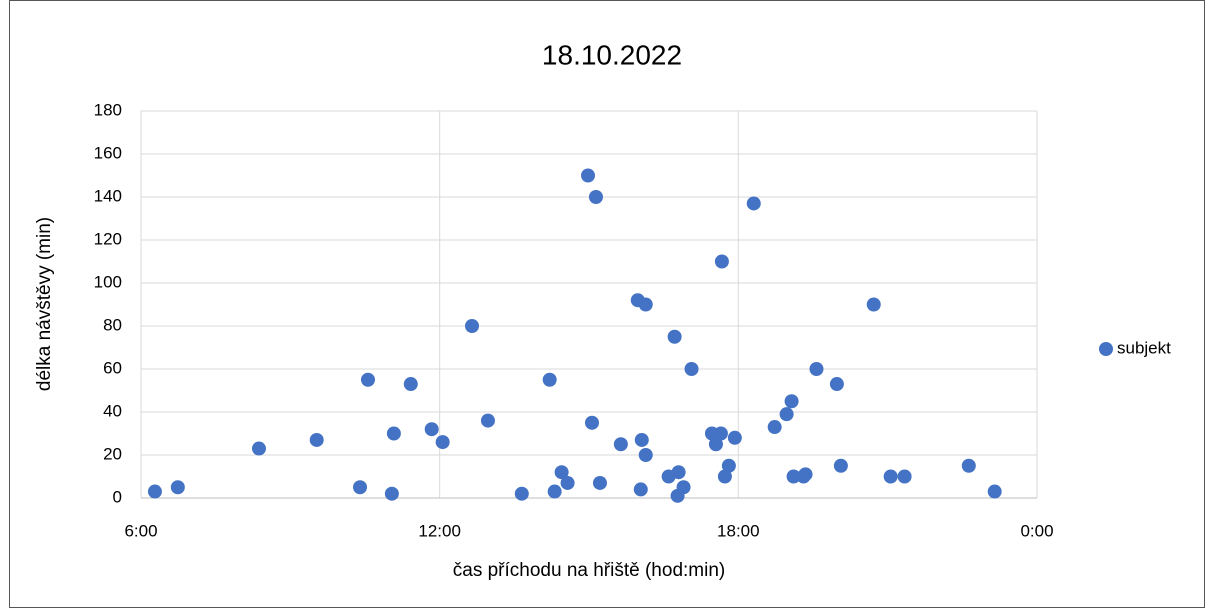 The height and width of the screenshot is (609, 1206). I want to click on y-tick-label: 80, so click(112, 324).